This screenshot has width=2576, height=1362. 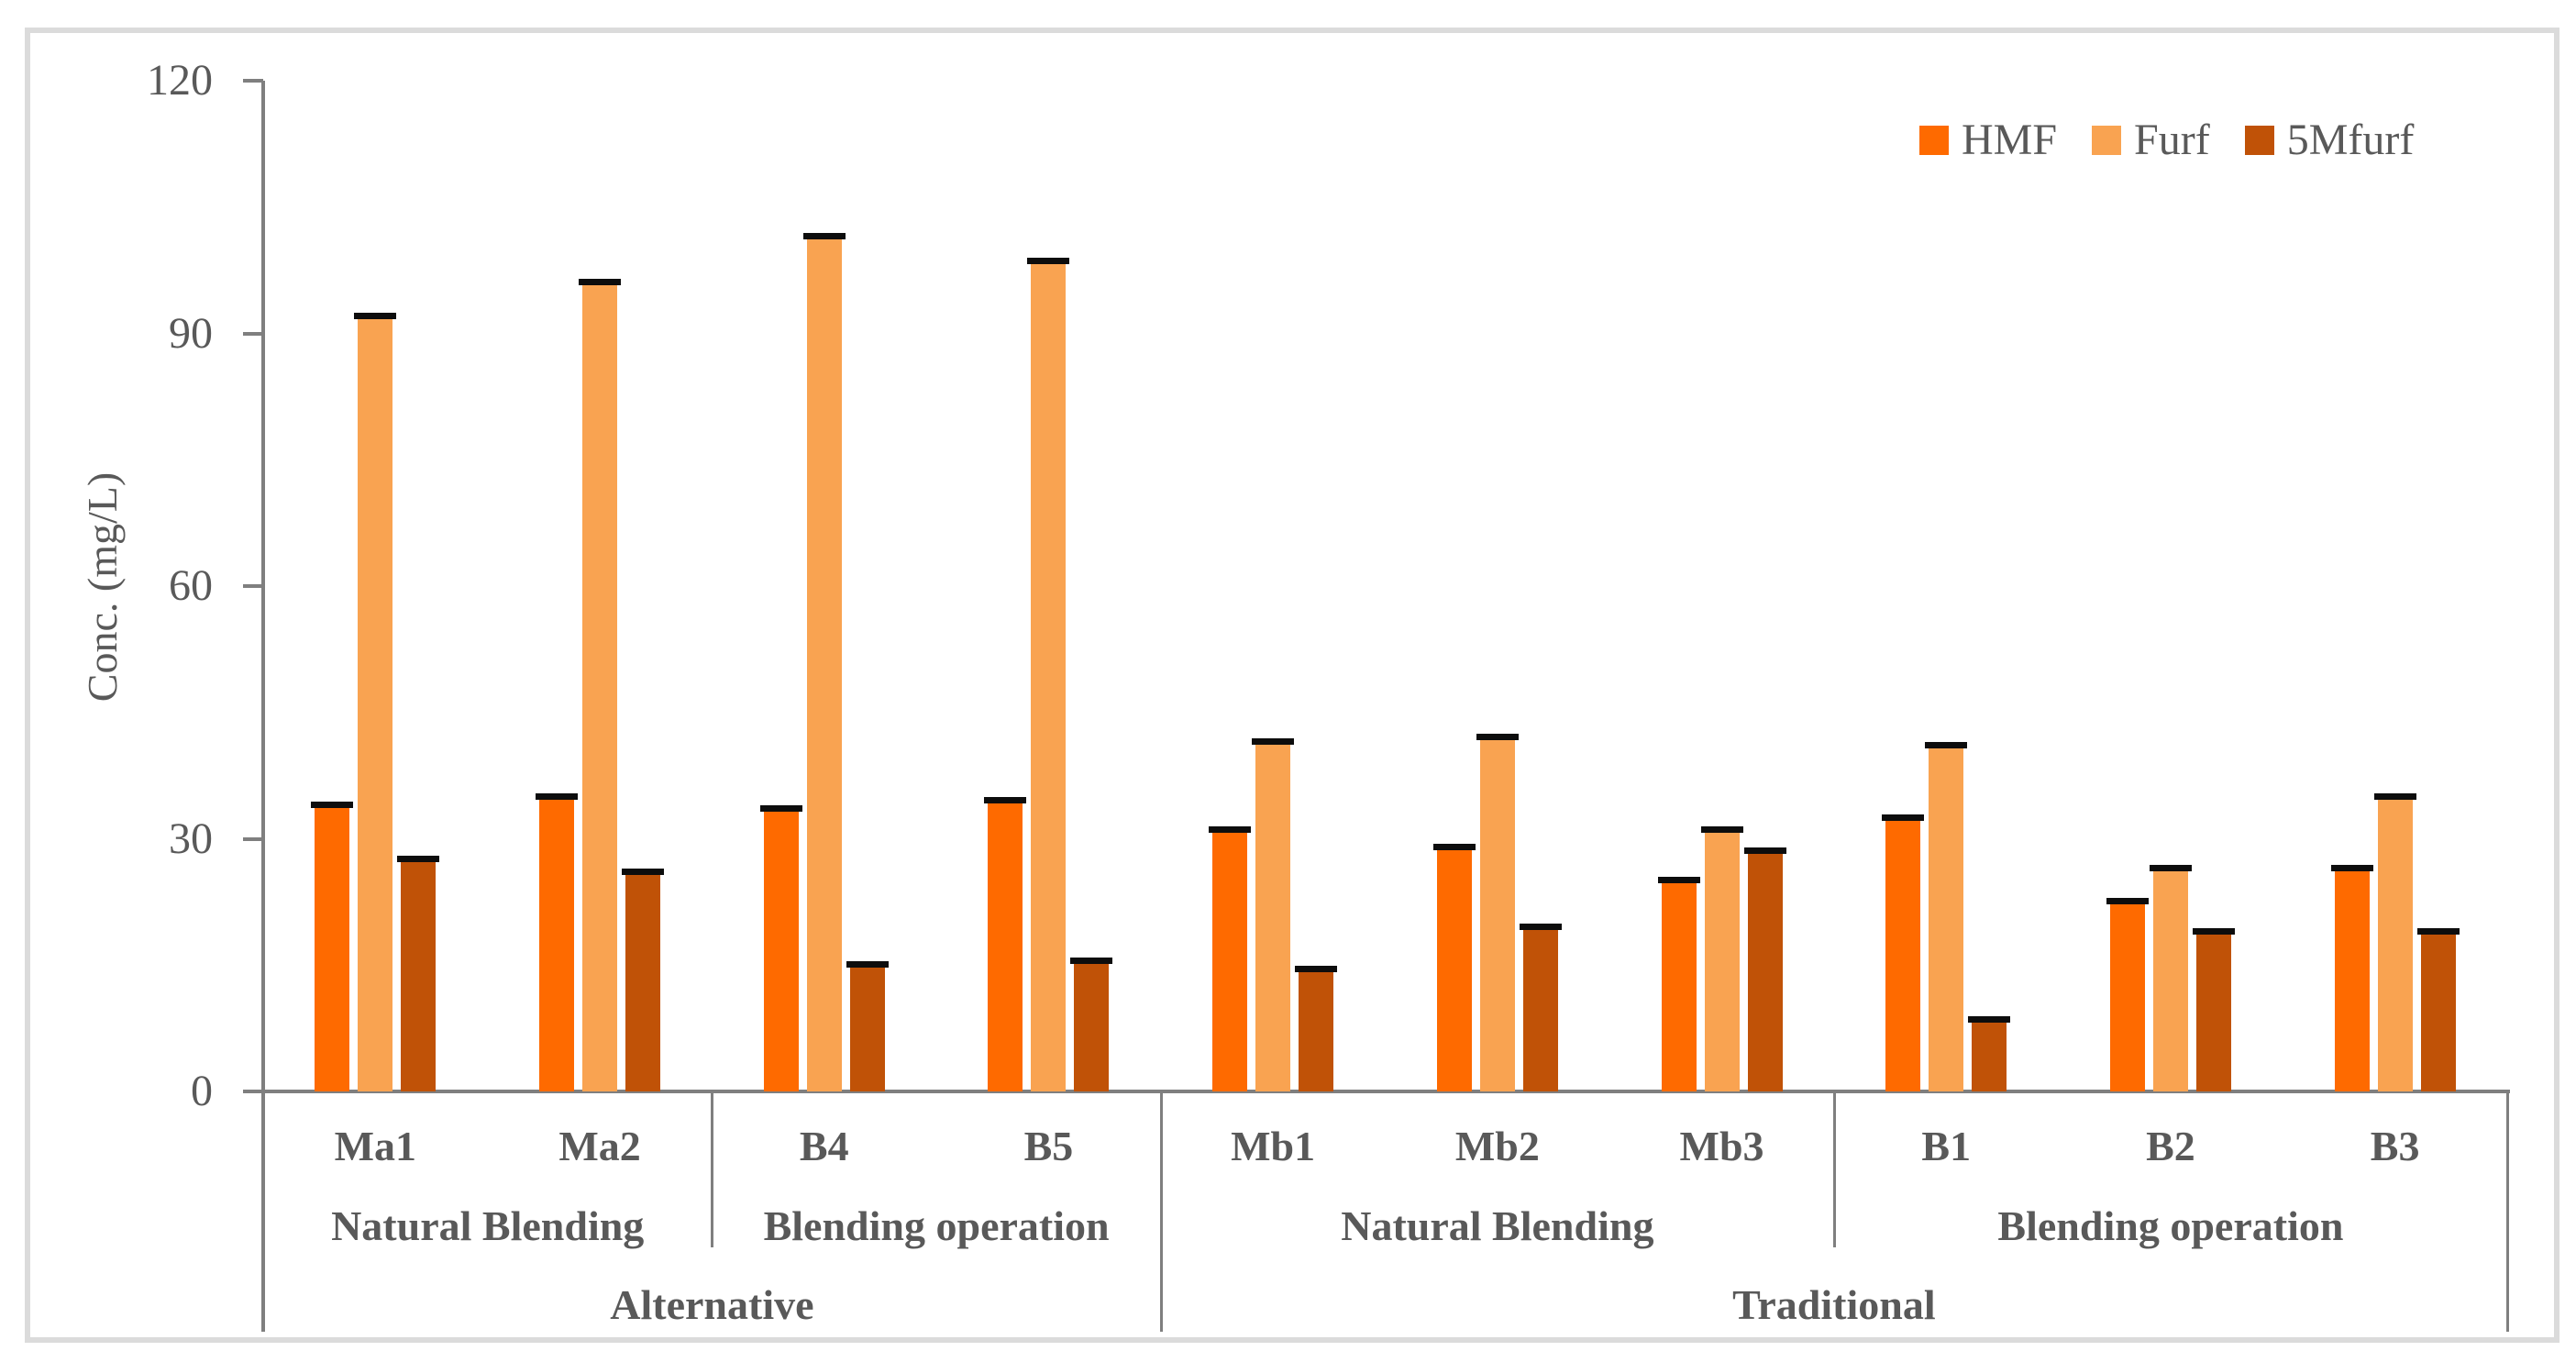 What do you see at coordinates (1497, 914) in the screenshot?
I see `bar-Furf-Mb2` at bounding box center [1497, 914].